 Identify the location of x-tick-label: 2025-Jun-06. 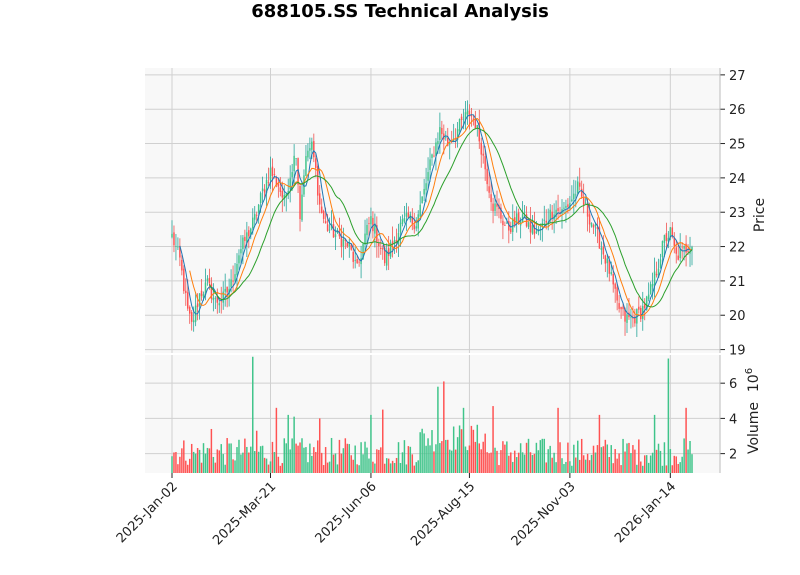
(346, 512).